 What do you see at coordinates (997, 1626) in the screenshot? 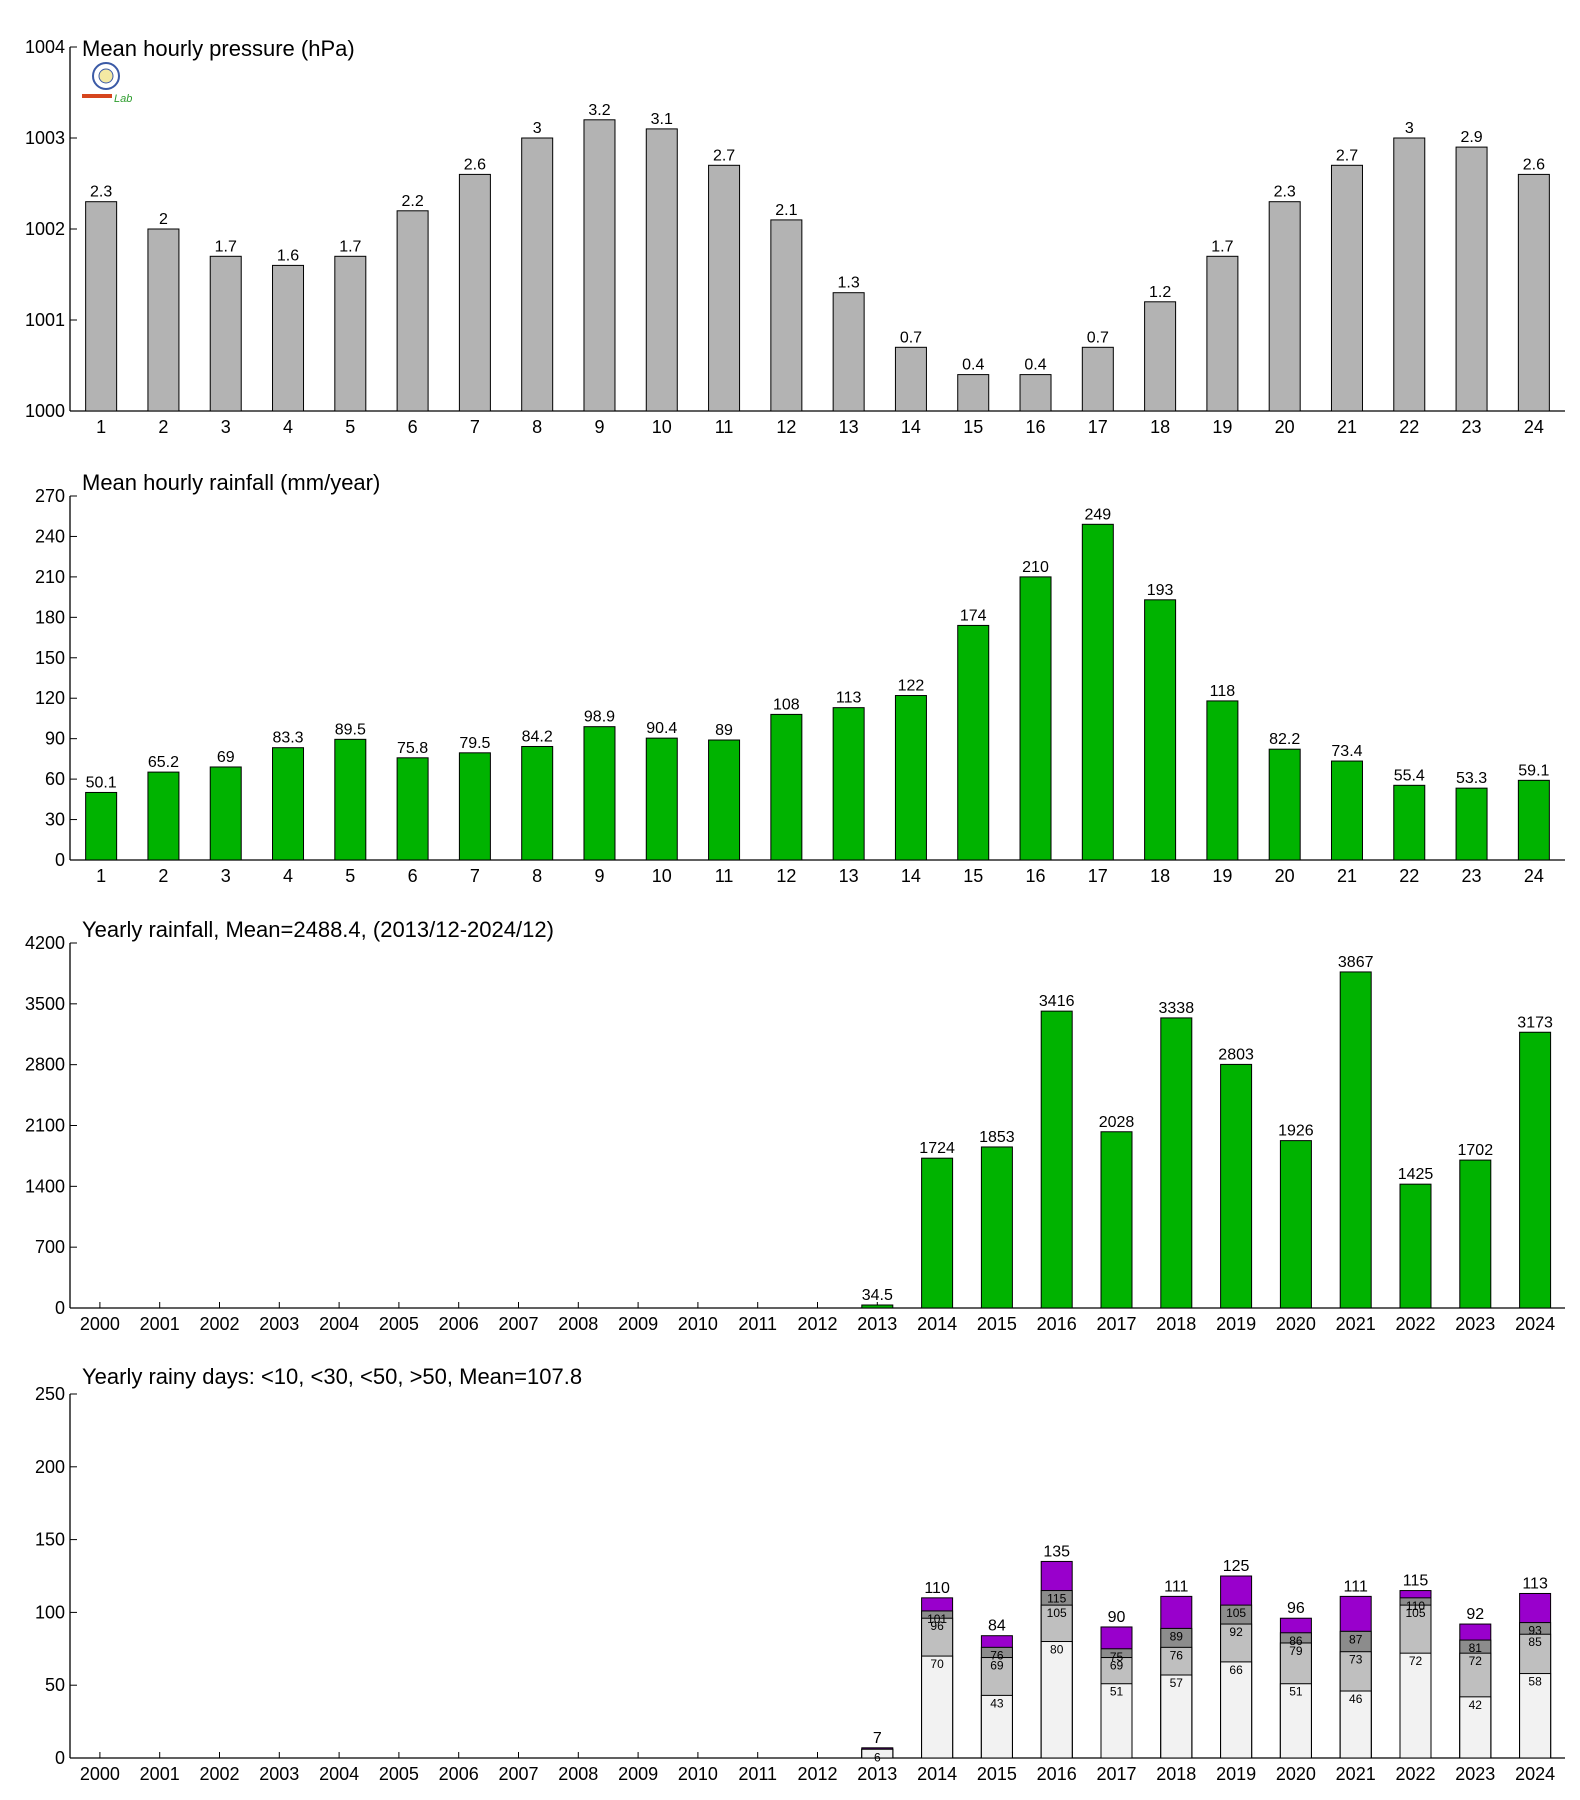
I see `rainy-days-total-label: 84` at bounding box center [997, 1626].